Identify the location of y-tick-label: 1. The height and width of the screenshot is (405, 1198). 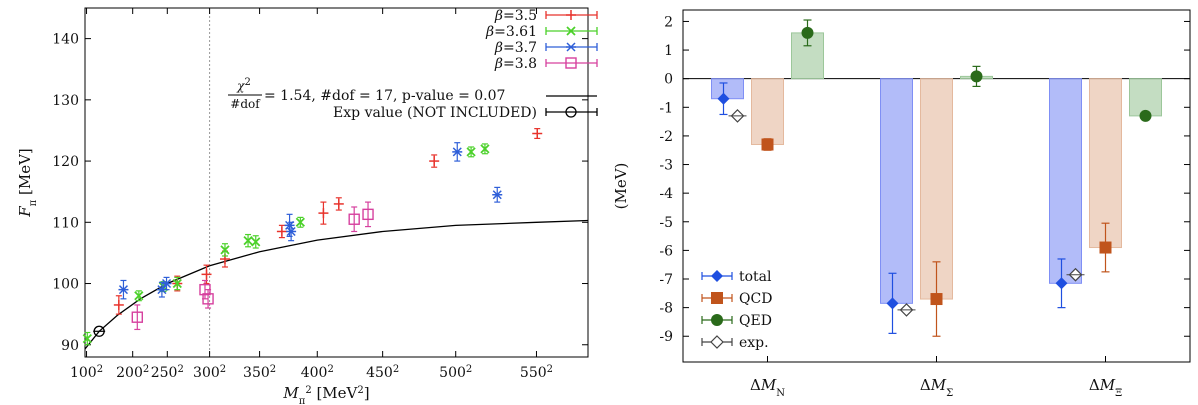
(668, 51).